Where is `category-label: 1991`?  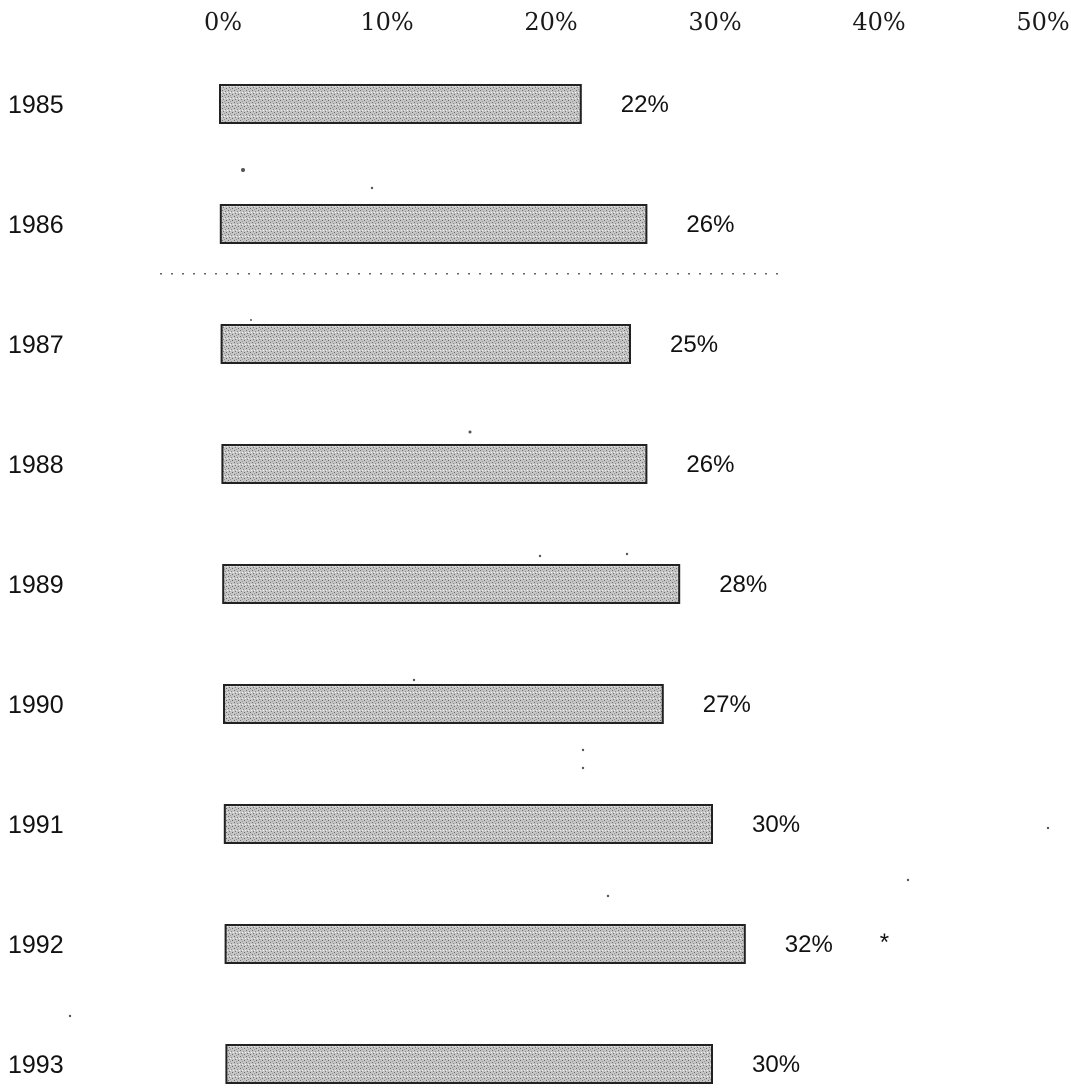 category-label: 1991 is located at coordinates (36, 825).